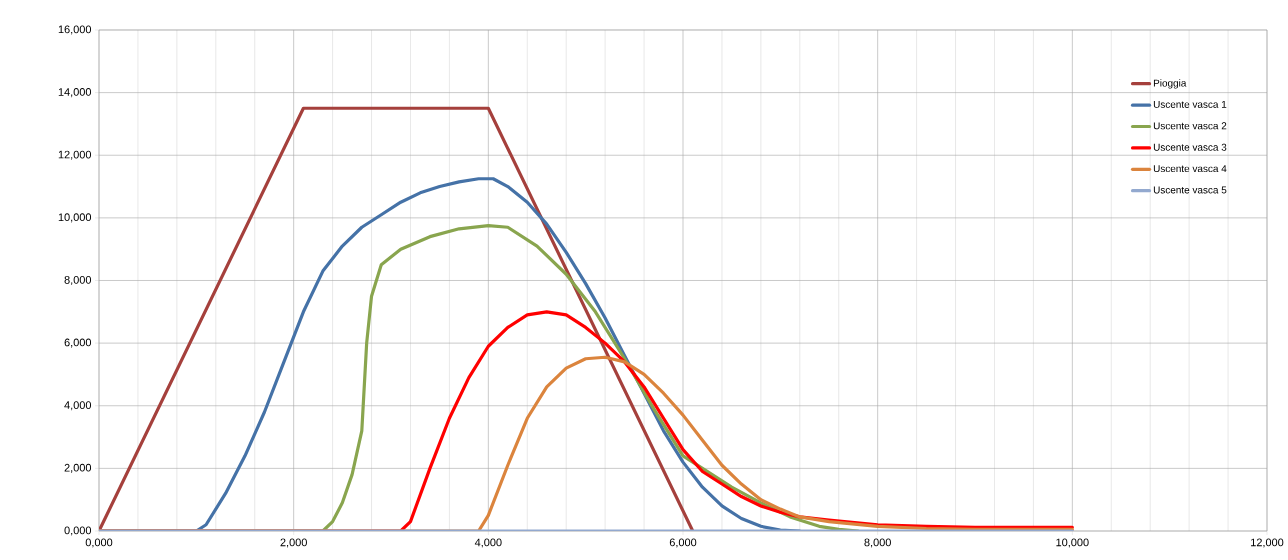  What do you see at coordinates (877, 543) in the screenshot?
I see `x-tick-label: 8,000` at bounding box center [877, 543].